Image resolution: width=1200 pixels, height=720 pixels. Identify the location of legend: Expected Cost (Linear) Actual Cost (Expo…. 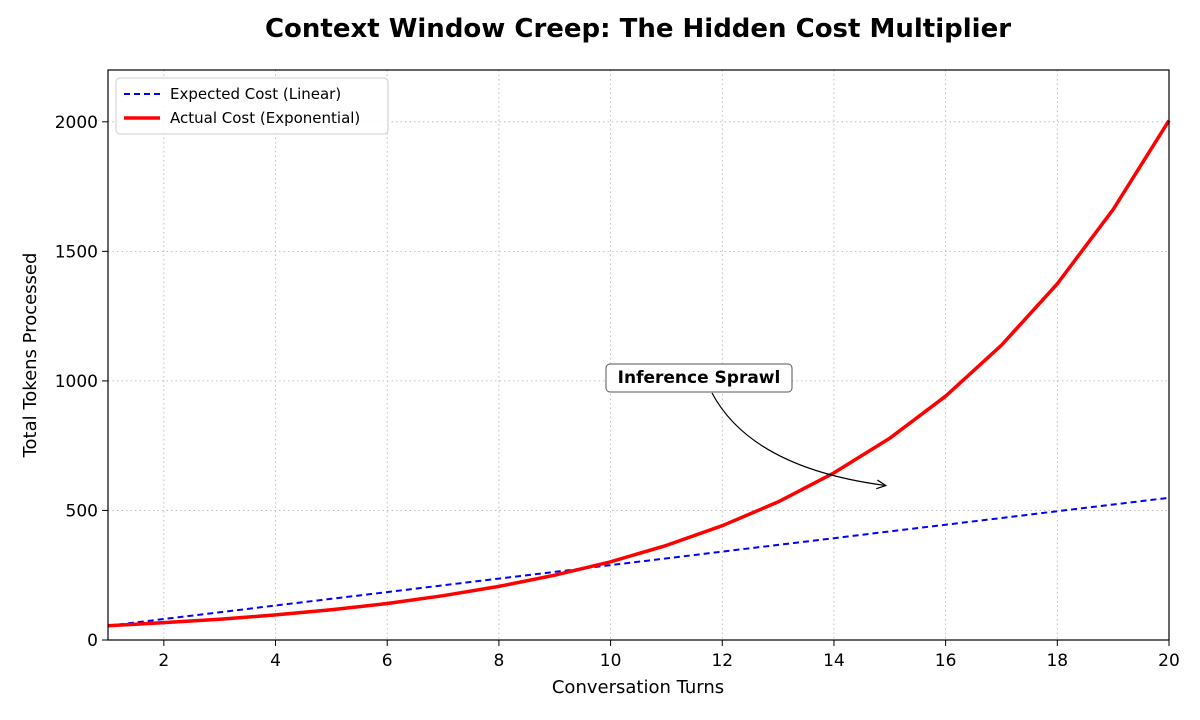
(252, 106).